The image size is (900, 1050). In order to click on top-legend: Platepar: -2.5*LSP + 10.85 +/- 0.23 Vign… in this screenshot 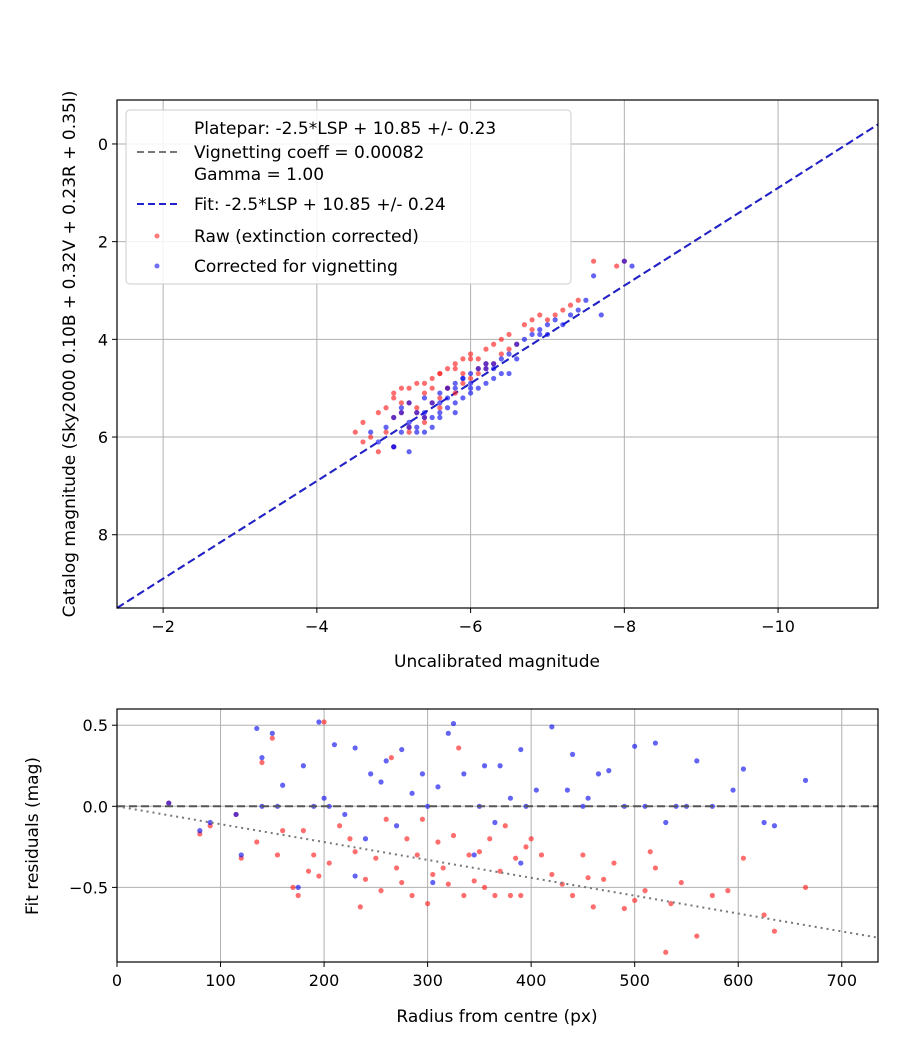, I will do `click(348, 197)`.